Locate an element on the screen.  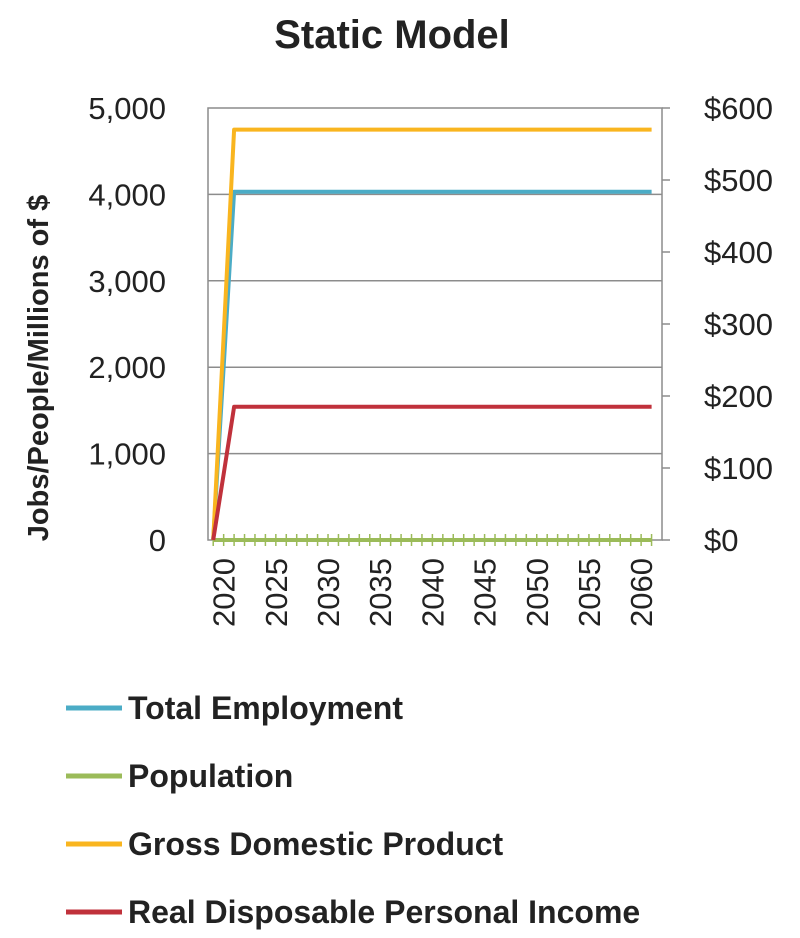
y2-tick-label: $500 is located at coordinates (738, 180).